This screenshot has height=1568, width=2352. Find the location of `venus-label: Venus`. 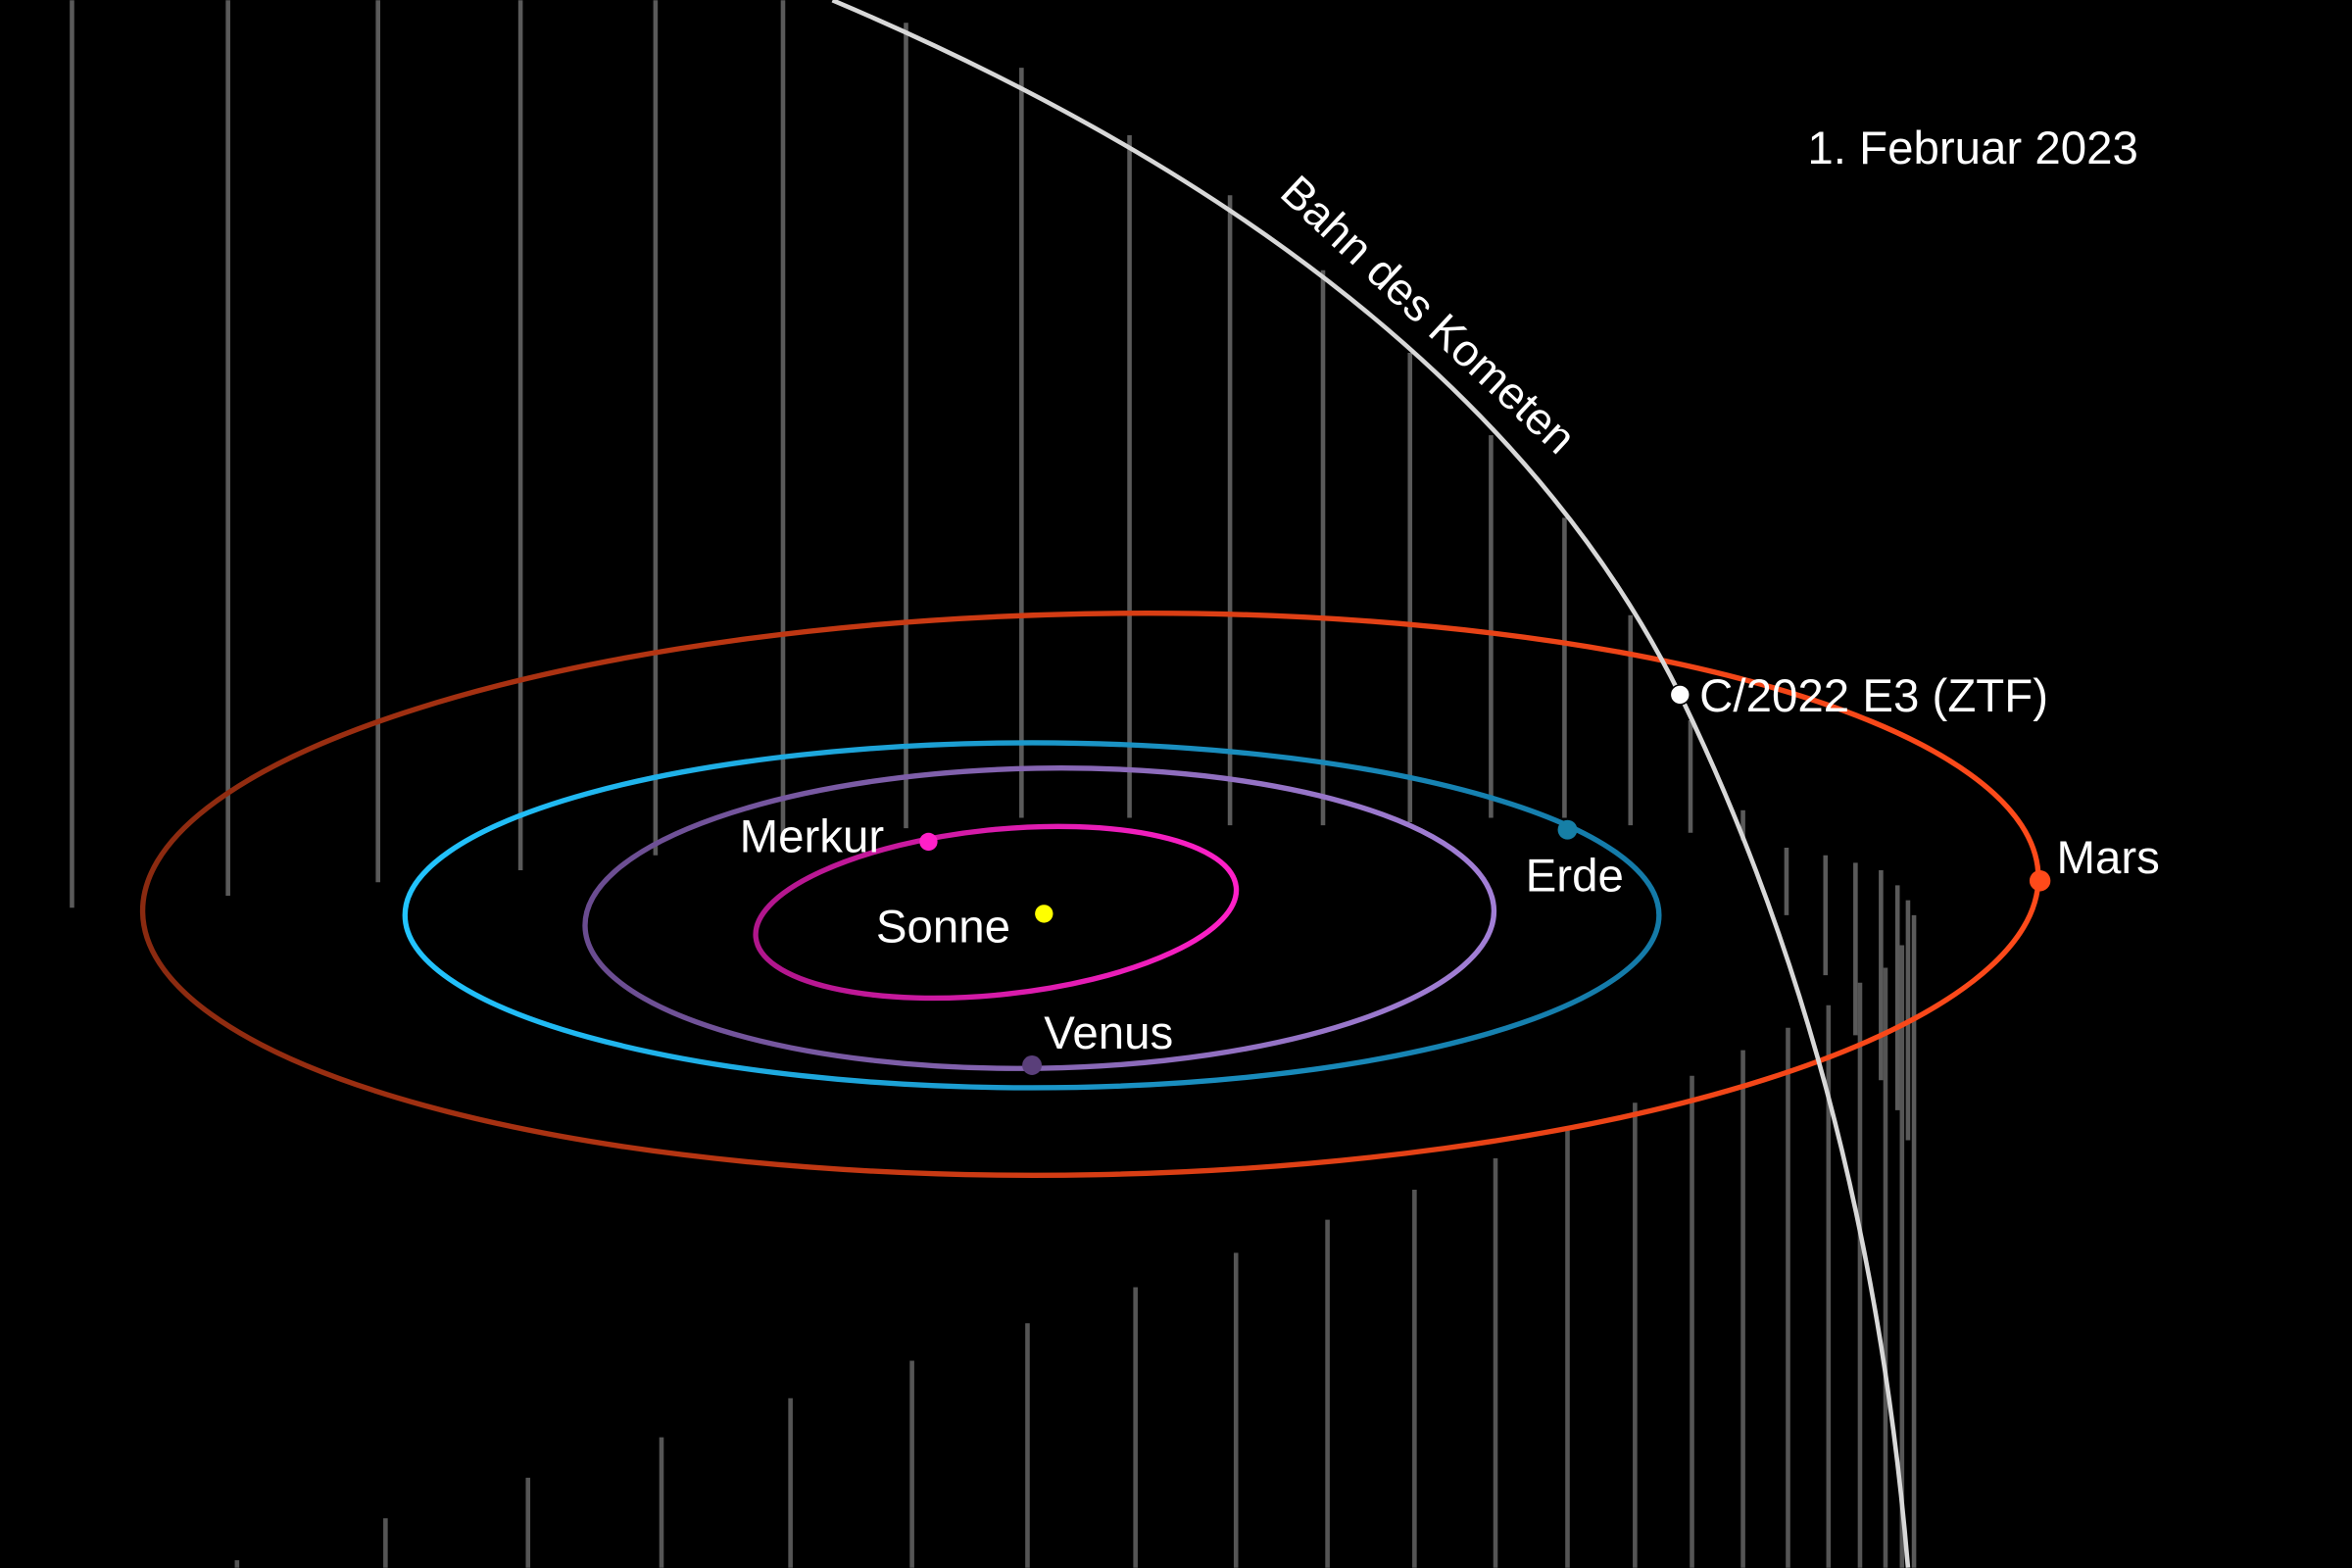

venus-label: Venus is located at coordinates (1108, 1033).